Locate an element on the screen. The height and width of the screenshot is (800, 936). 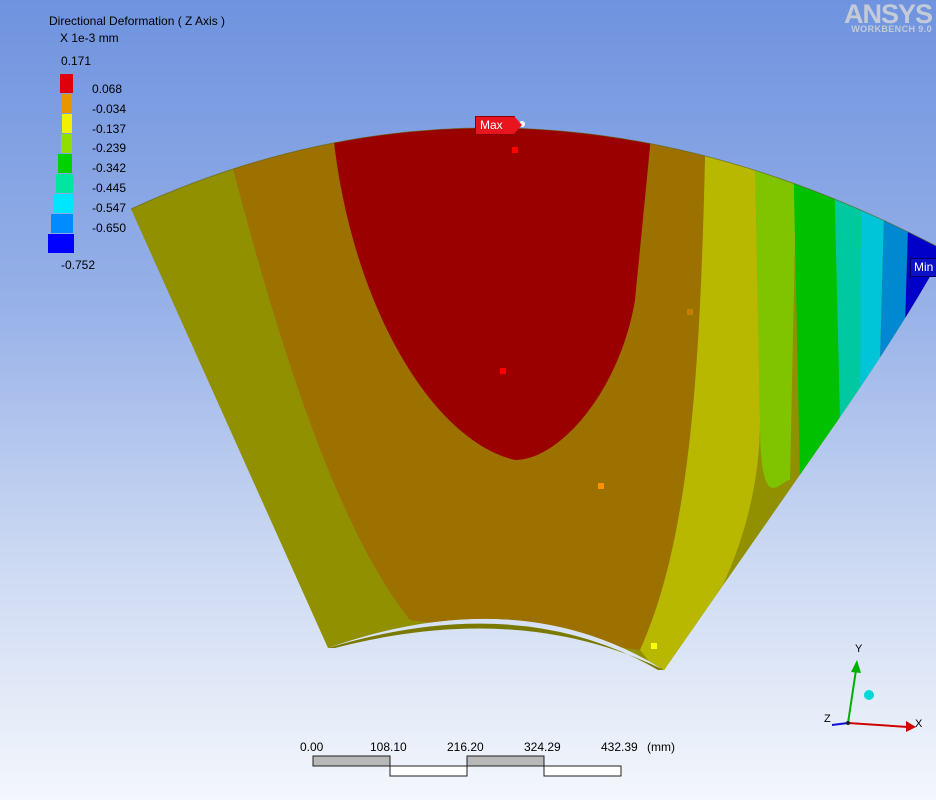
x-axis-label: X is located at coordinates (919, 724).